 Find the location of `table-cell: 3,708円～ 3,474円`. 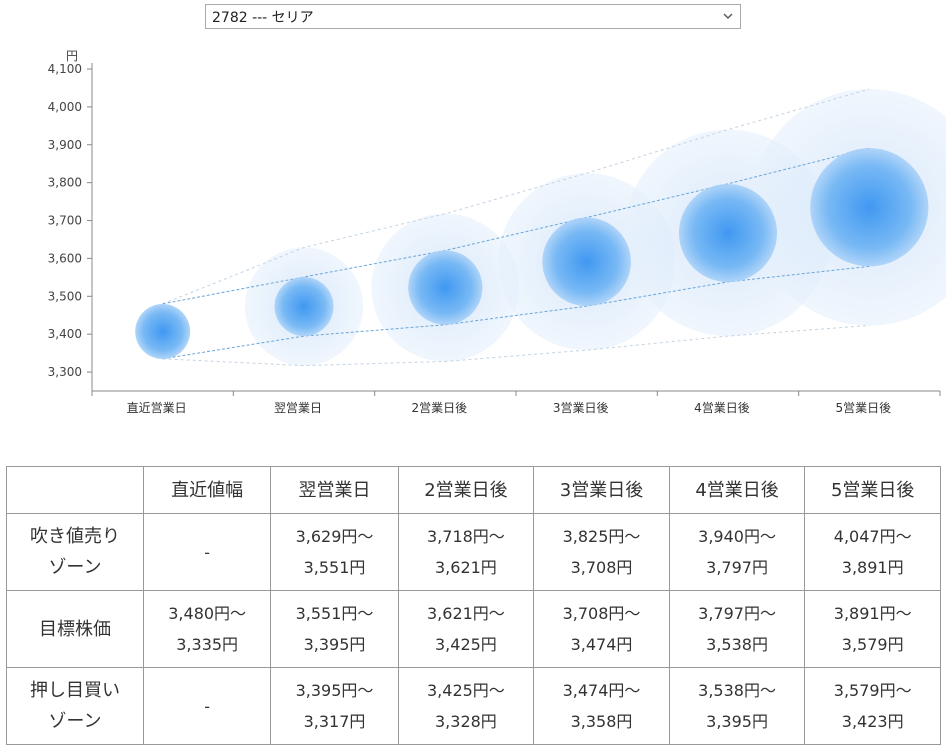

table-cell: 3,708円～ 3,474円 is located at coordinates (601, 629).